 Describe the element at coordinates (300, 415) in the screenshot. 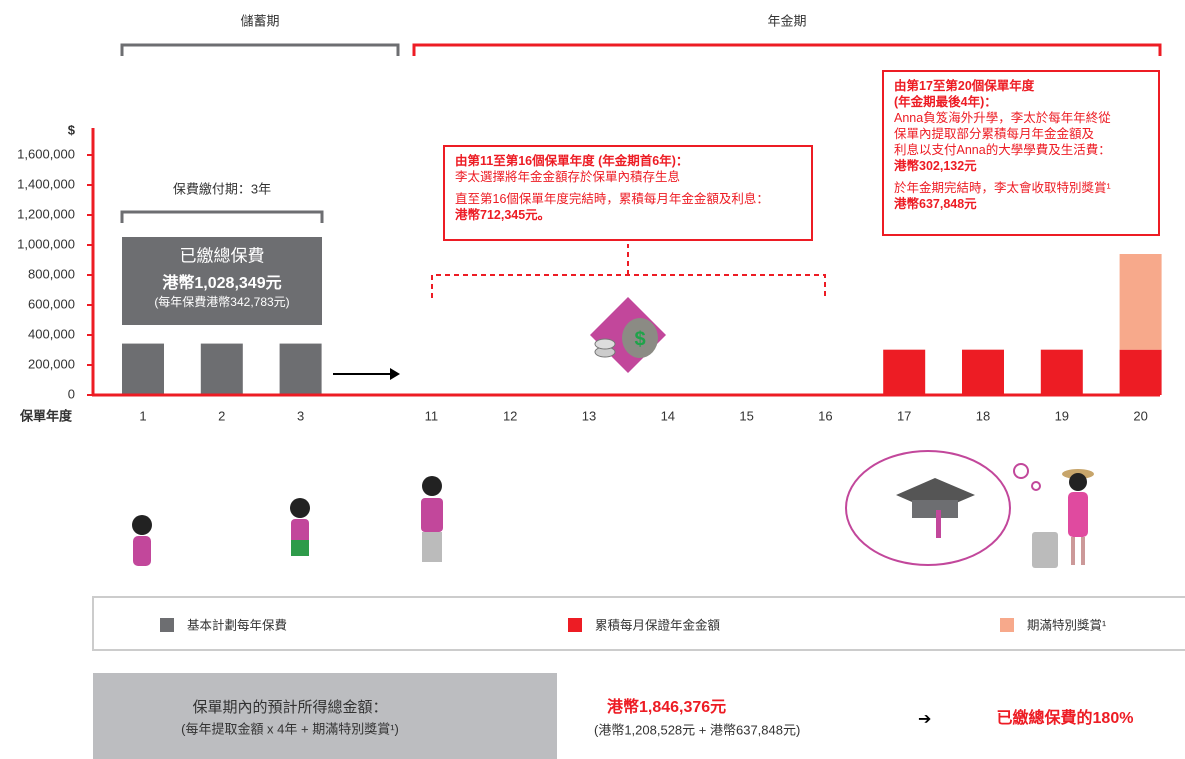

I see `x-tick-label: 3` at that location.